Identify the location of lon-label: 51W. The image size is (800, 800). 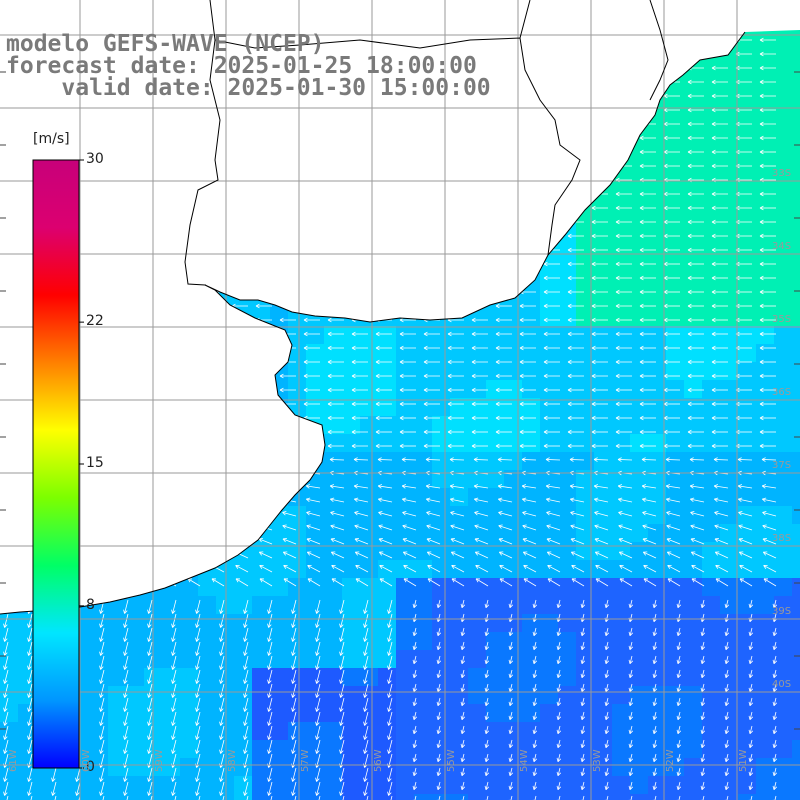
(743, 760).